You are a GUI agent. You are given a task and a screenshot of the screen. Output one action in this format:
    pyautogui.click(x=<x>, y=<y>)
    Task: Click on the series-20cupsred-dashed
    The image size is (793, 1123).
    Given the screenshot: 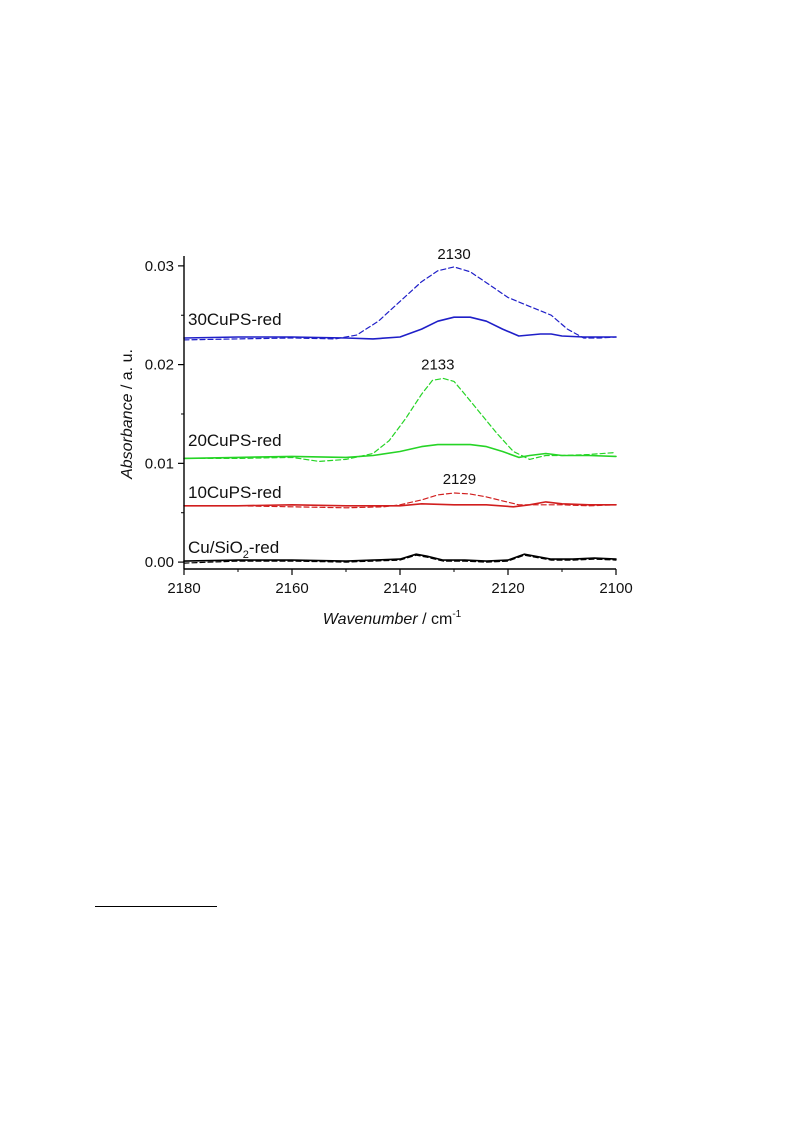 What is the action you would take?
    pyautogui.click(x=400, y=419)
    